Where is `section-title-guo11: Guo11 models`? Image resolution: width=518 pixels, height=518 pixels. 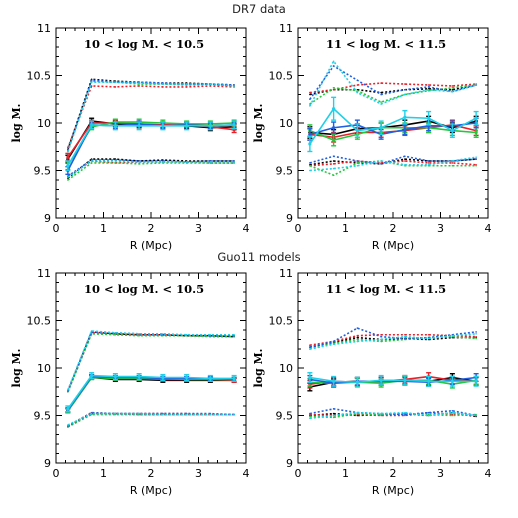 section-title-guo11: Guo11 models is located at coordinates (258, 257).